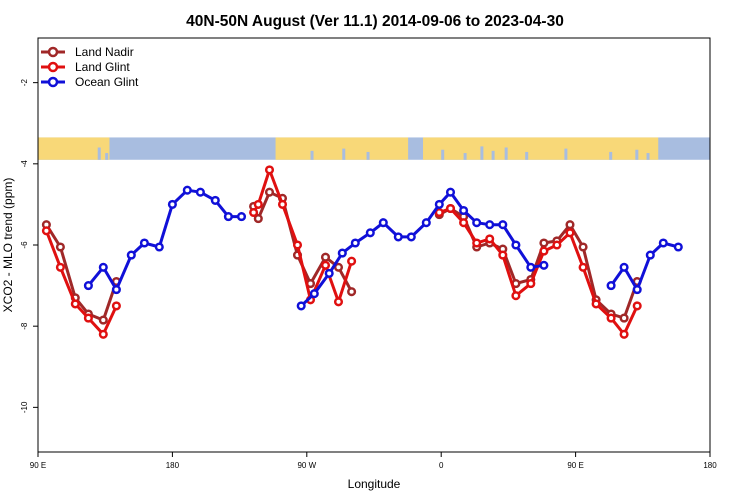 The width and height of the screenshot is (750, 500). What do you see at coordinates (104, 52) in the screenshot?
I see `legend-label: Land Nadir` at bounding box center [104, 52].